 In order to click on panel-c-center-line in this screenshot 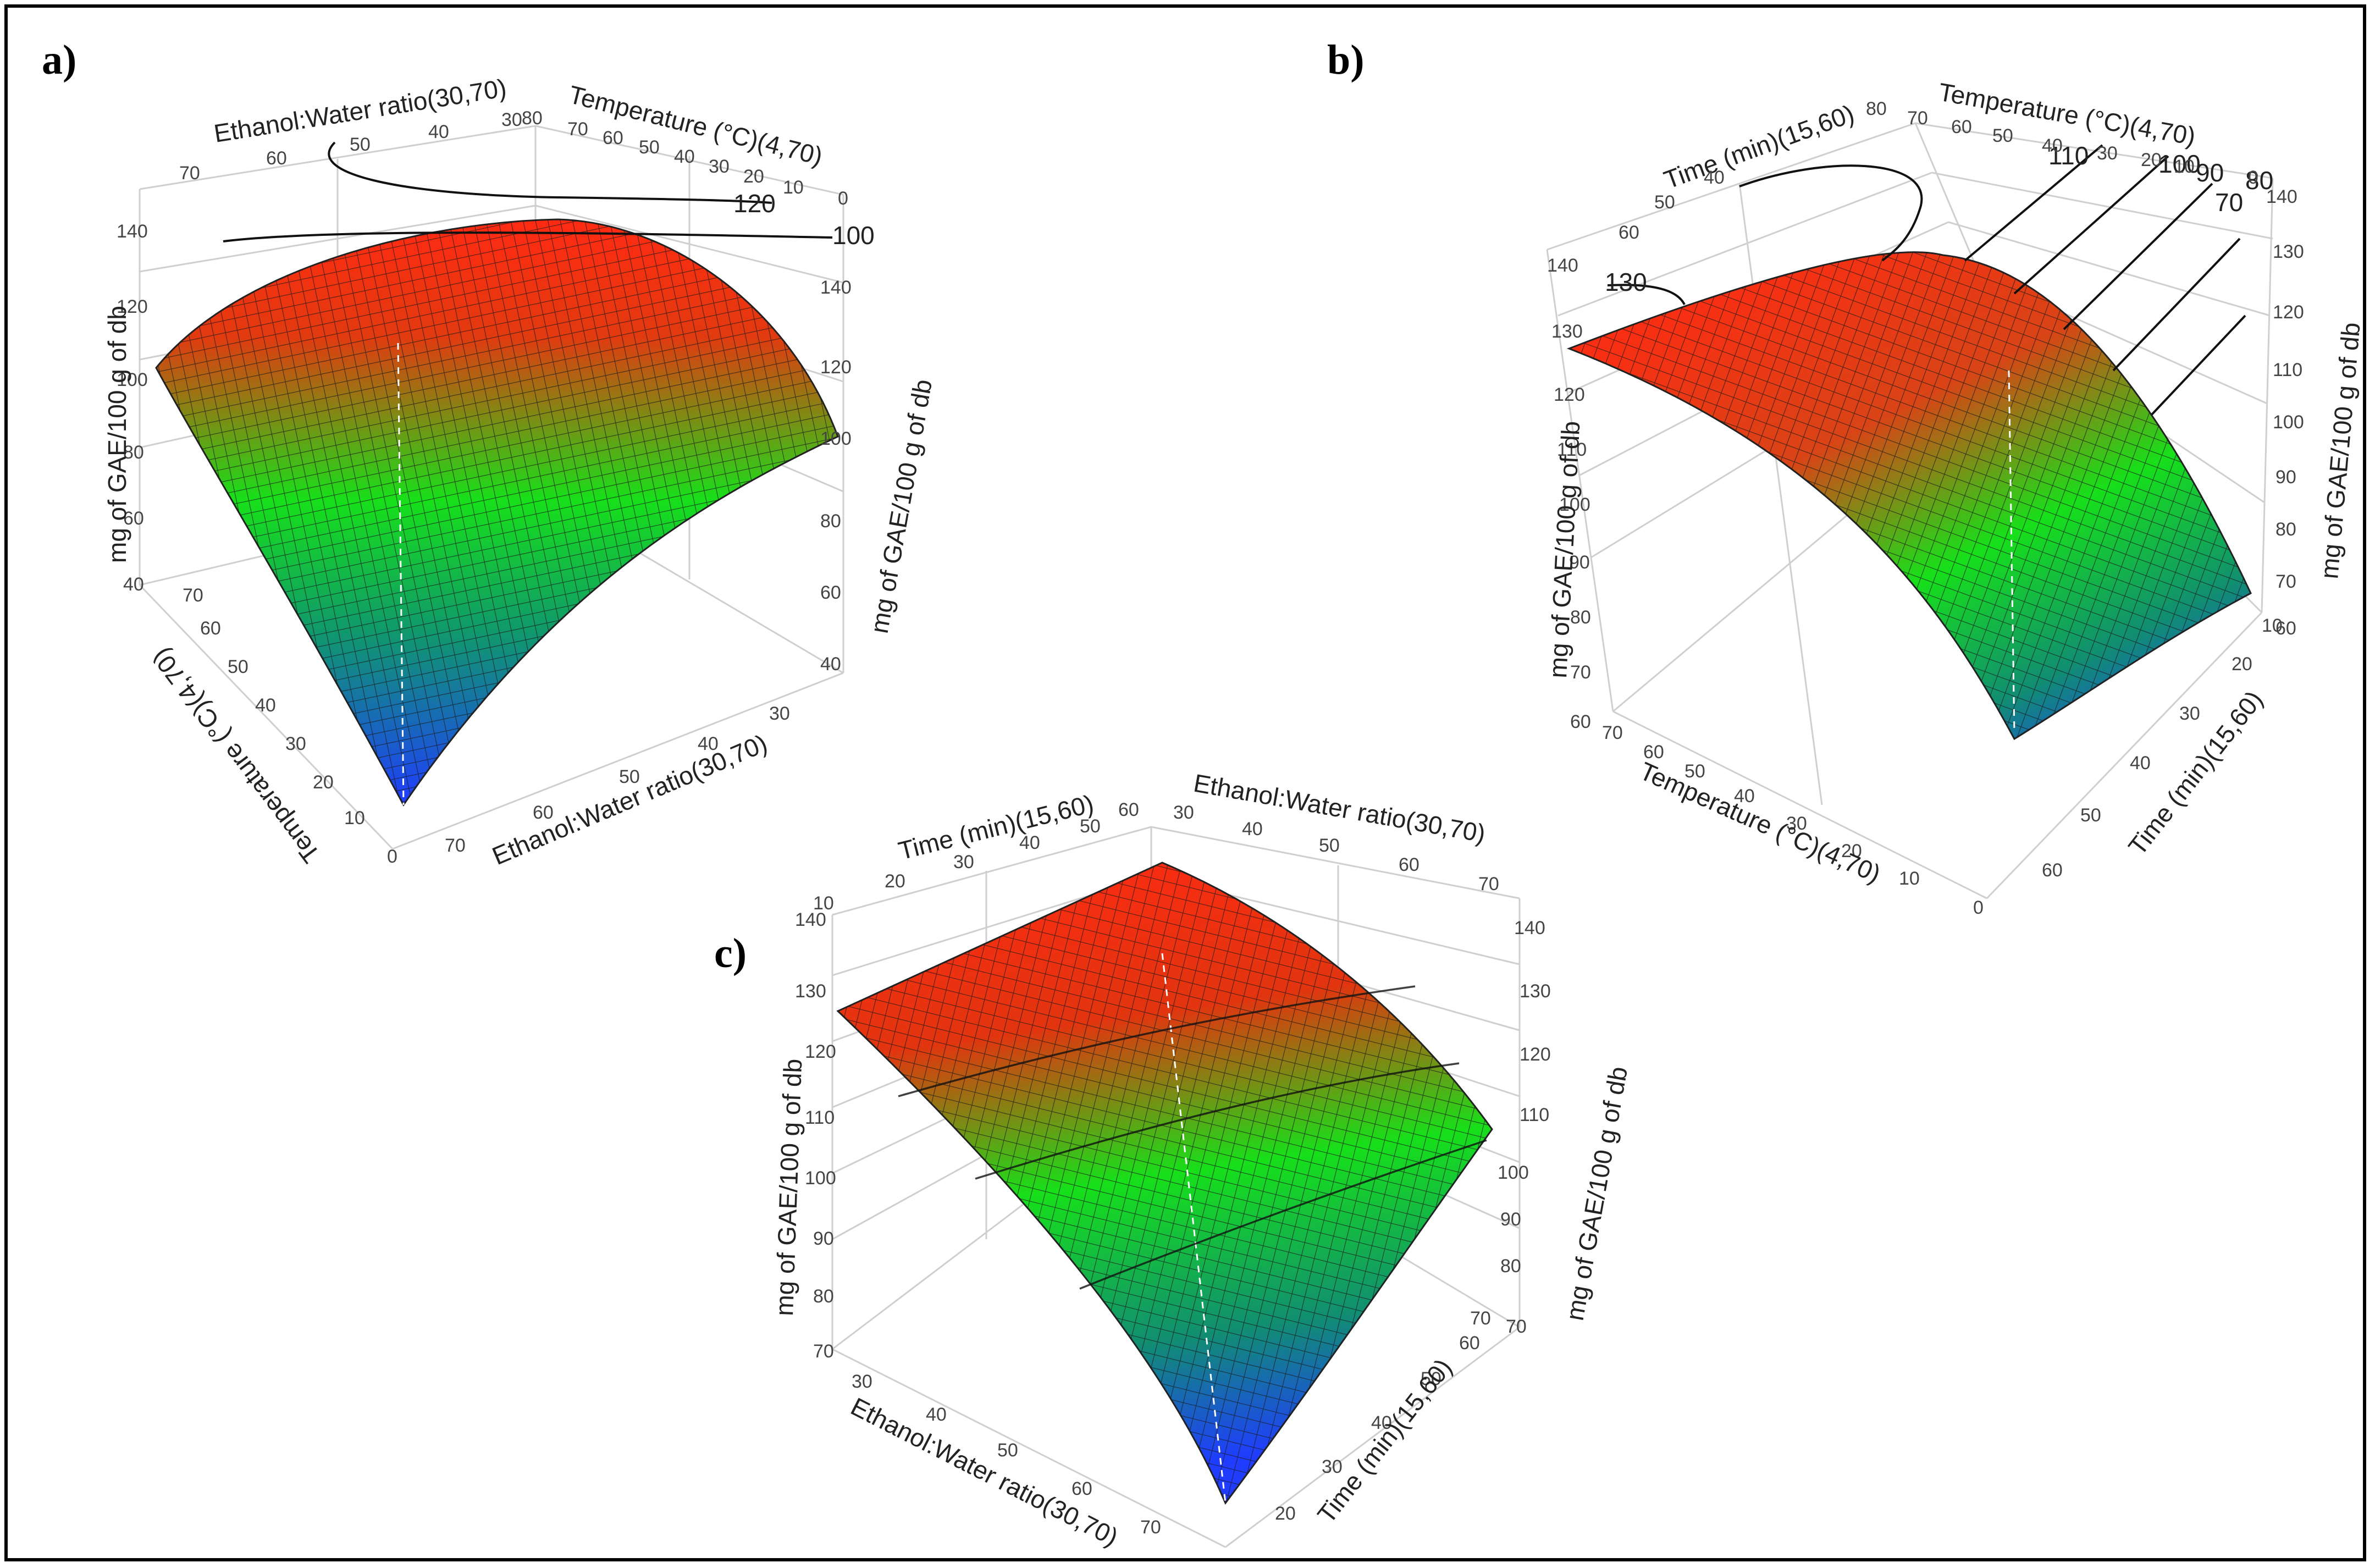, I will do `click(1194, 1228)`.